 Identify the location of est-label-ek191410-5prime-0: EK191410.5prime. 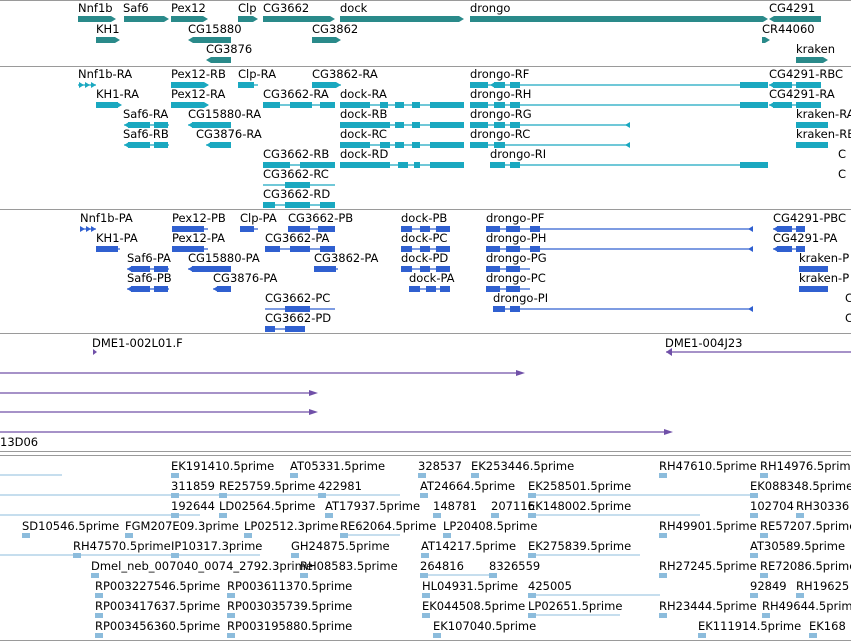
(223, 466).